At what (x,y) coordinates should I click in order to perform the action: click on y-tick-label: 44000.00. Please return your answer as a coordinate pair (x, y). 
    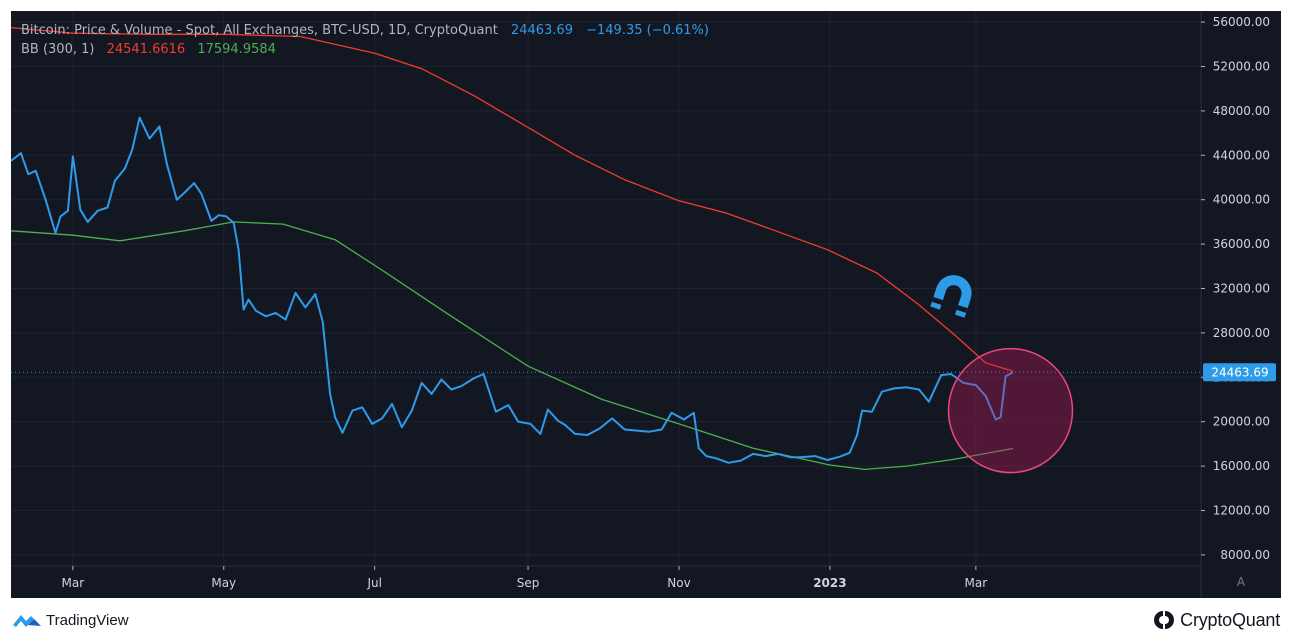
    Looking at the image, I should click on (1241, 155).